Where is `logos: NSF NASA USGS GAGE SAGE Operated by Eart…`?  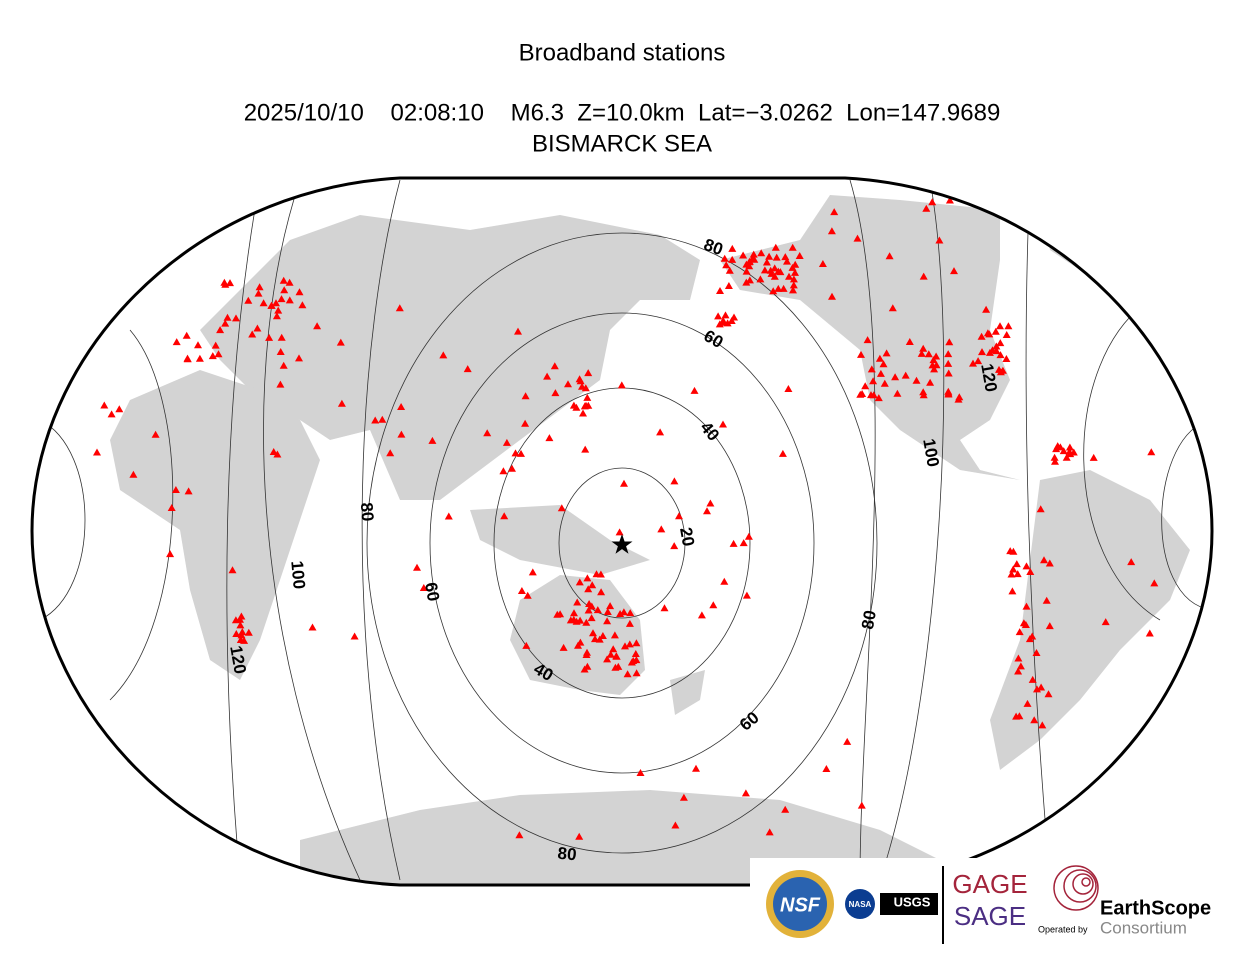
logos: NSF NASA USGS GAGE SAGE Operated by Eart… is located at coordinates (992, 905).